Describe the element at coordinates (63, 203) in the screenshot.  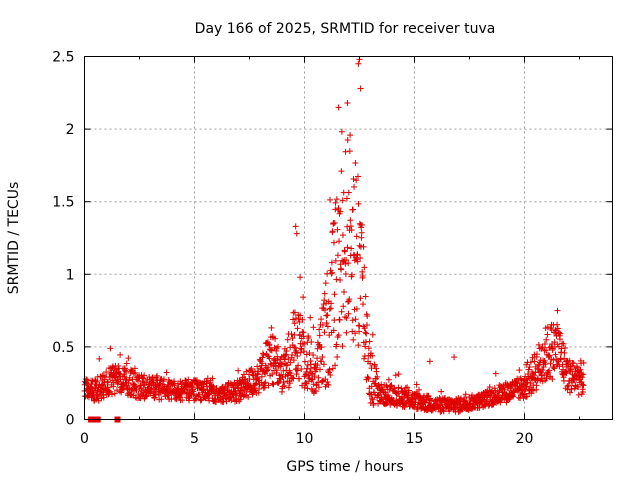
I see `y-tick-label: 1.5` at that location.